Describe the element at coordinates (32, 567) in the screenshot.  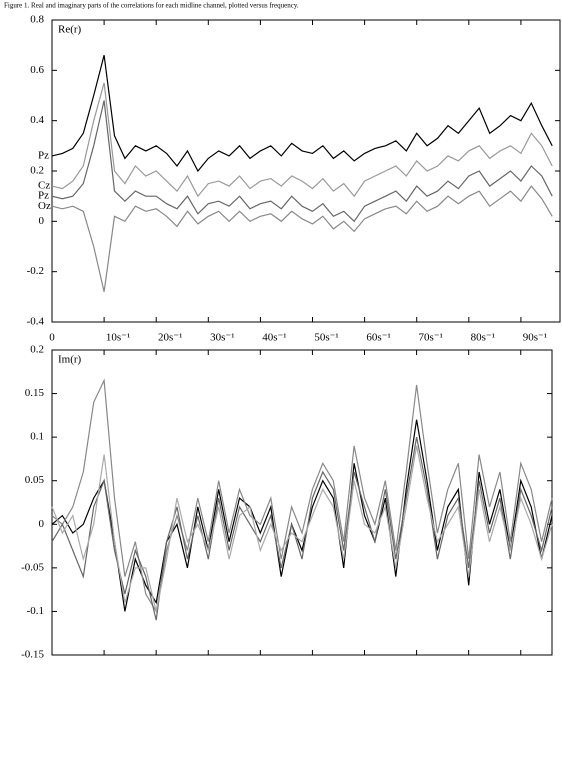
I see `y-tick-label: -0.05` at that location.